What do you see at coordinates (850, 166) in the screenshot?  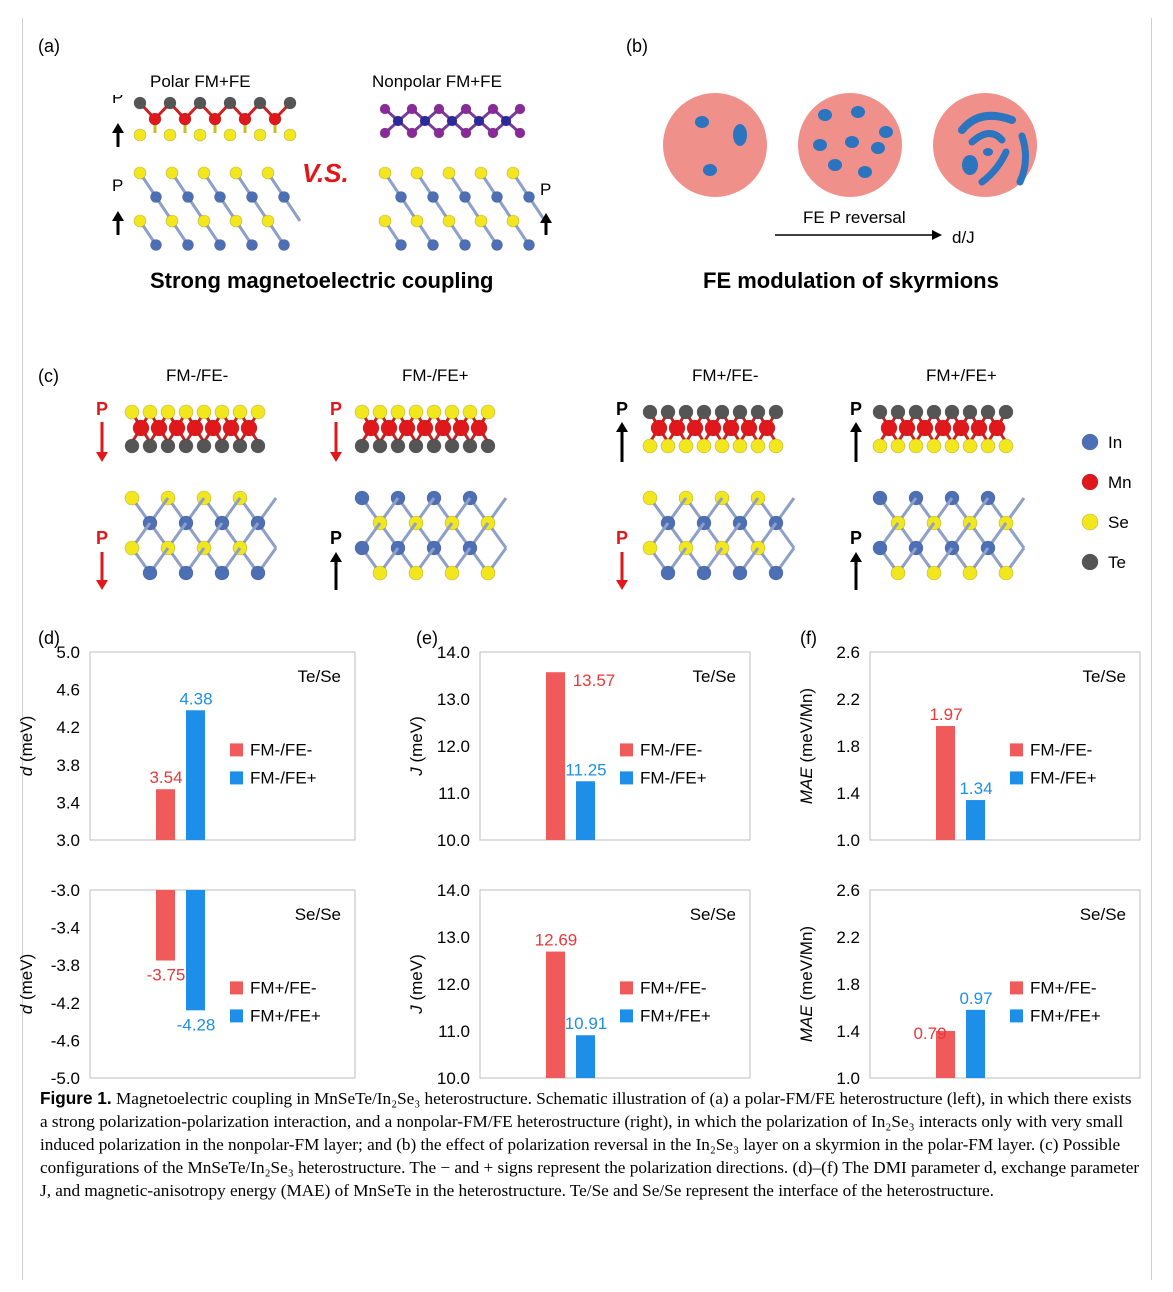 I see `skyrmion-diagram` at bounding box center [850, 166].